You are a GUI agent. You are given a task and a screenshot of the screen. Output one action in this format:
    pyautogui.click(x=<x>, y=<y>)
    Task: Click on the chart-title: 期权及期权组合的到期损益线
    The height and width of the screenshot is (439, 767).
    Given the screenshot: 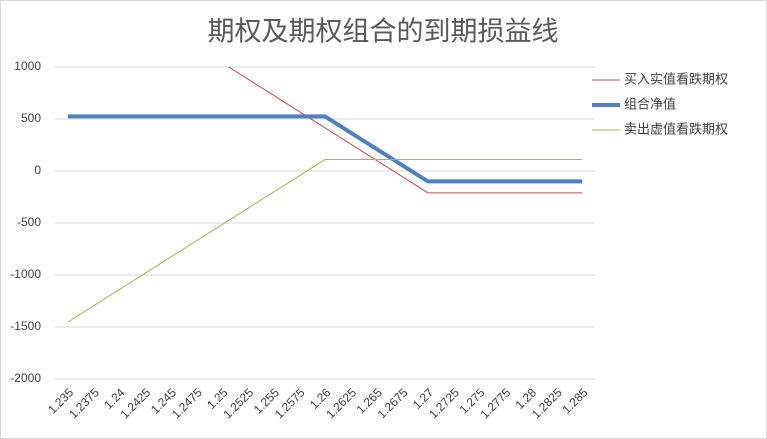 What is the action you would take?
    pyautogui.click(x=383, y=32)
    